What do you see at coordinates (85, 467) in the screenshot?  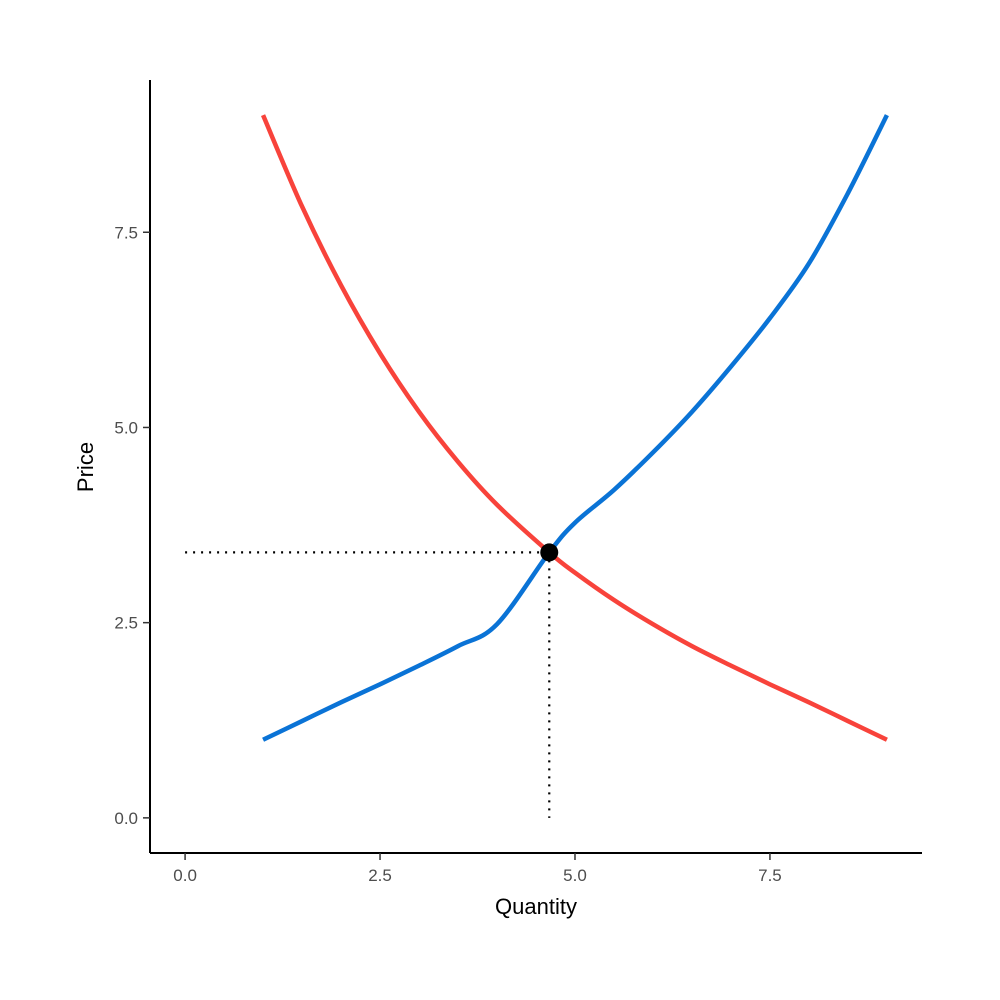 I see `y-axis-title: Price` at bounding box center [85, 467].